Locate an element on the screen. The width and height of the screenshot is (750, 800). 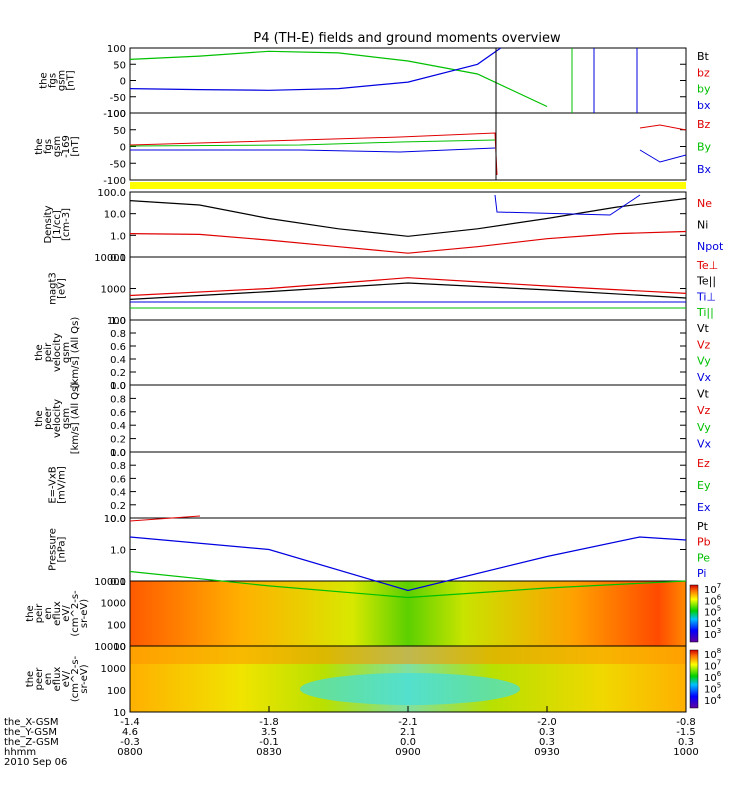
y-axis-label: -169 is located at coordinates (66, 146).